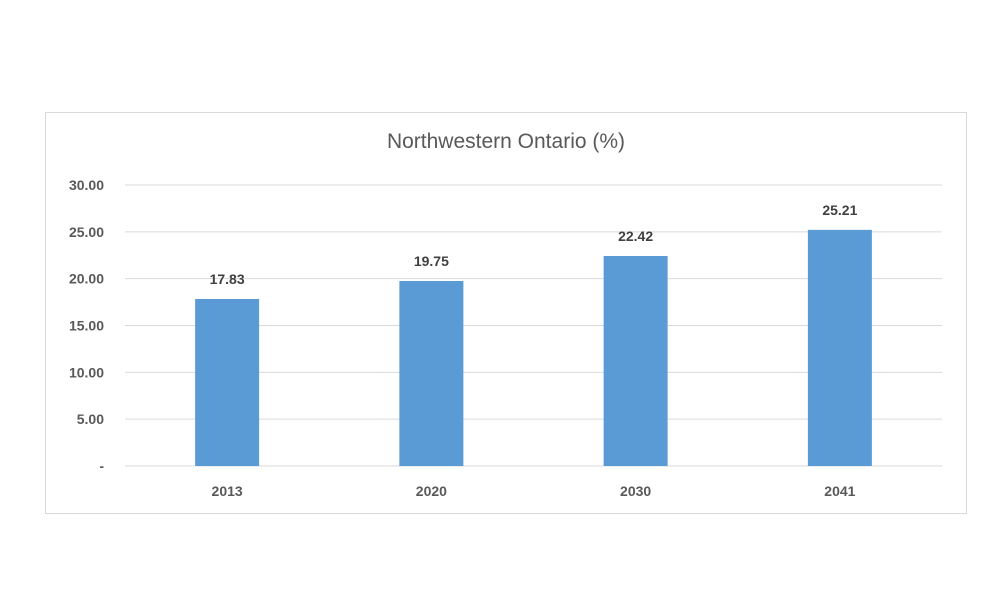  I want to click on y-tick-label: 25.00, so click(86, 232).